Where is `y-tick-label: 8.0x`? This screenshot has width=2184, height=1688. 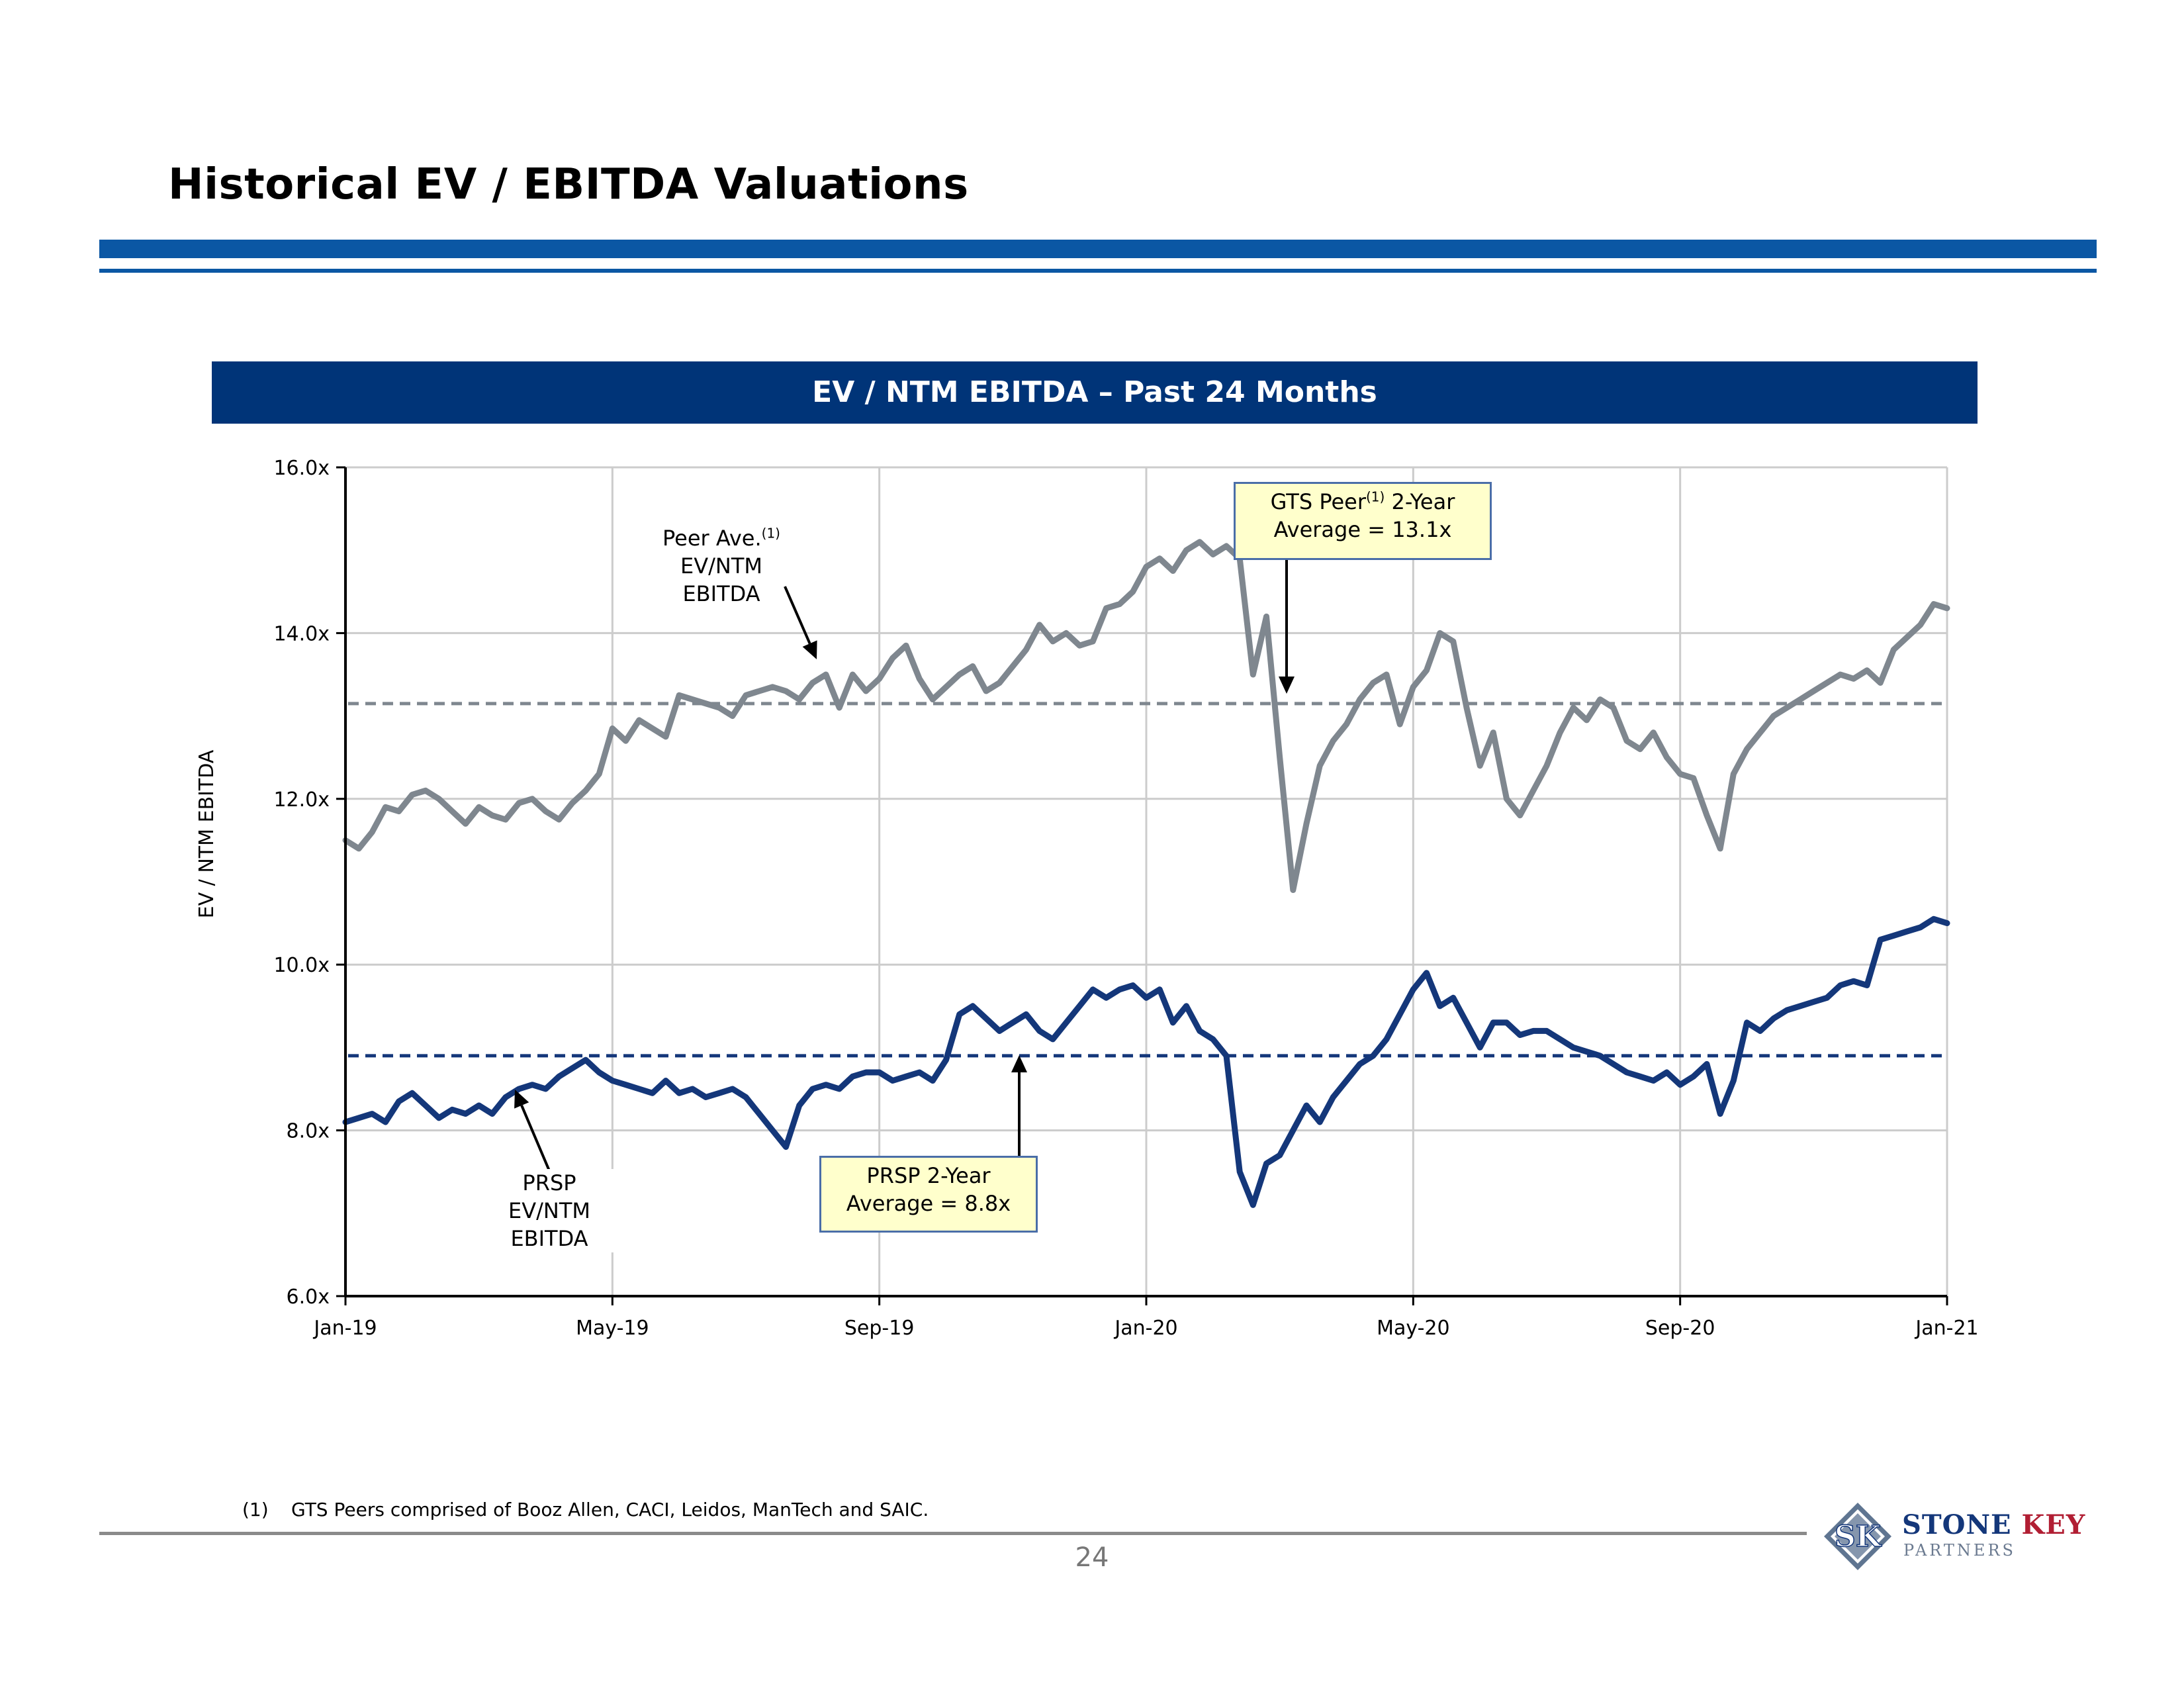
y-tick-label: 8.0x is located at coordinates (308, 1131).